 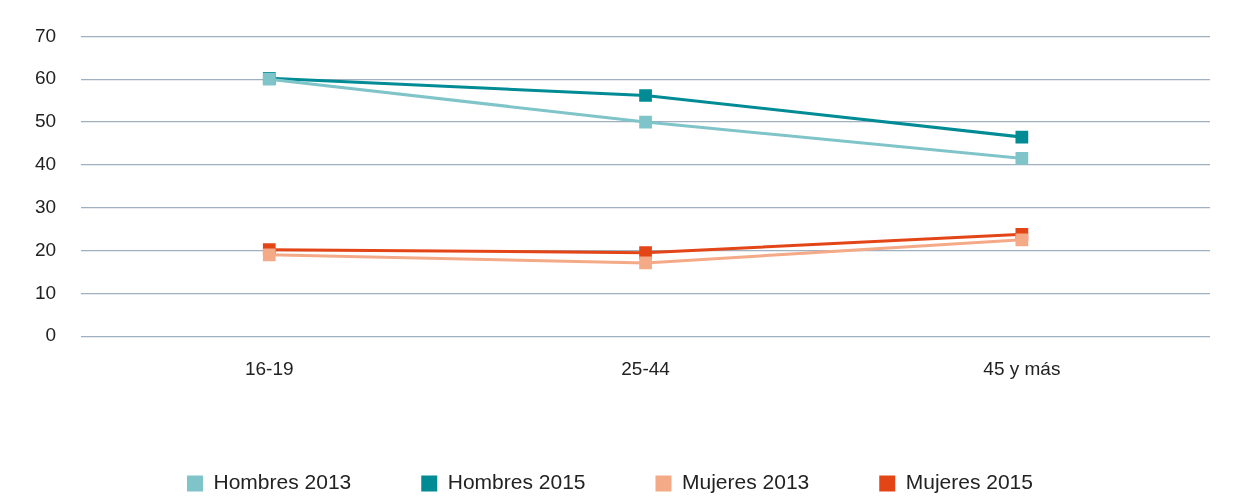 I want to click on y-tick-label: 10, so click(x=45, y=292).